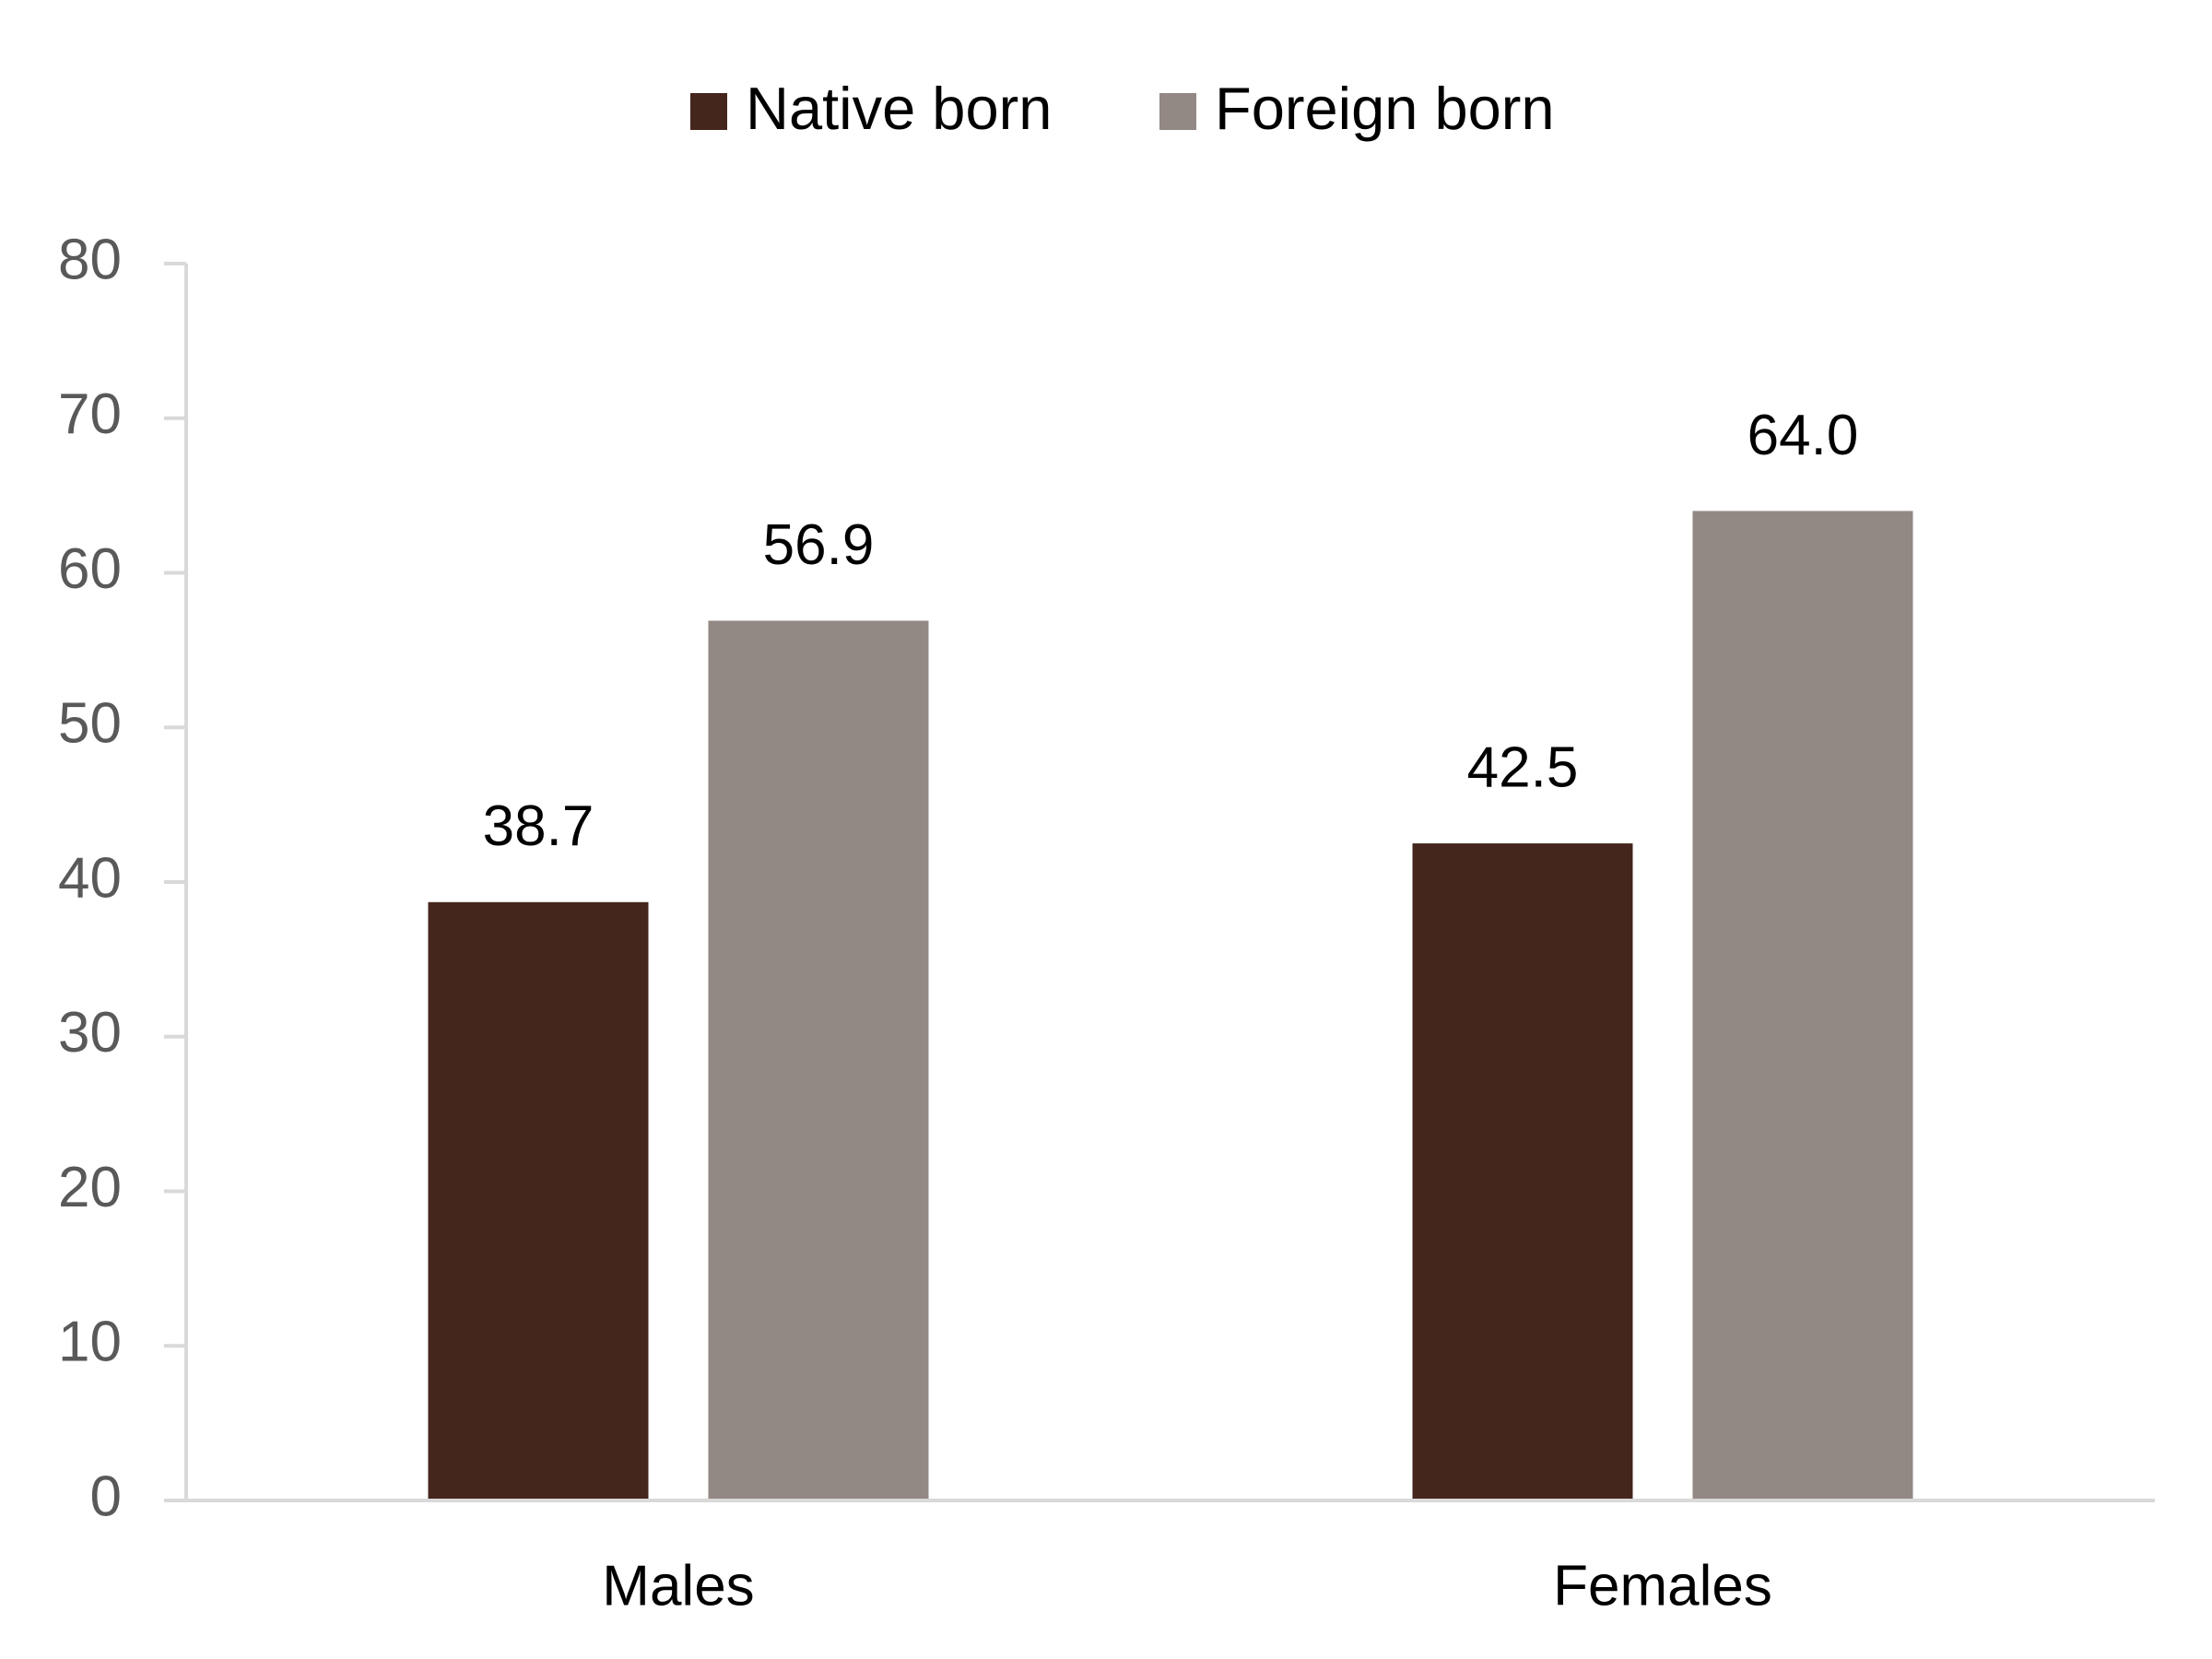  Describe the element at coordinates (90, 1033) in the screenshot. I see `y-tick-label: 30` at that location.